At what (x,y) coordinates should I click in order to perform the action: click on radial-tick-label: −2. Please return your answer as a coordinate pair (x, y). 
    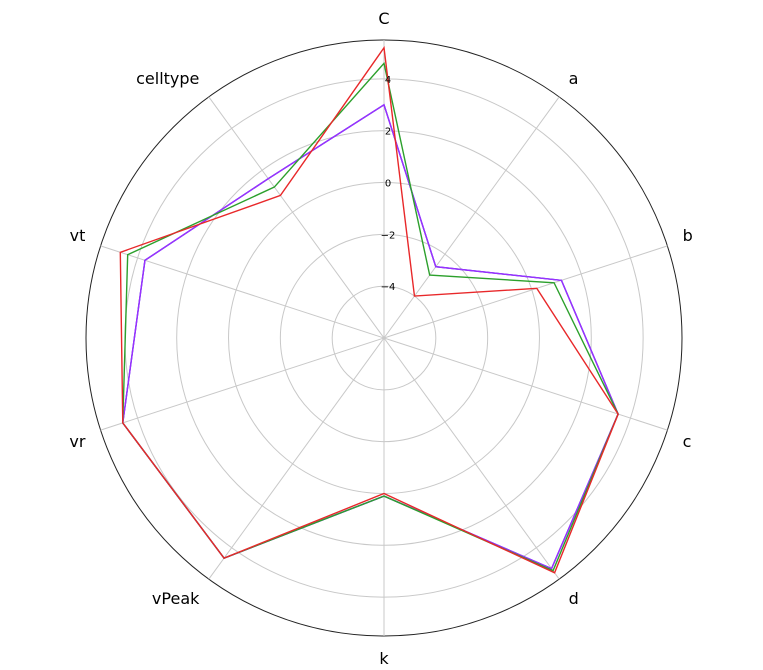
    Looking at the image, I should click on (388, 235).